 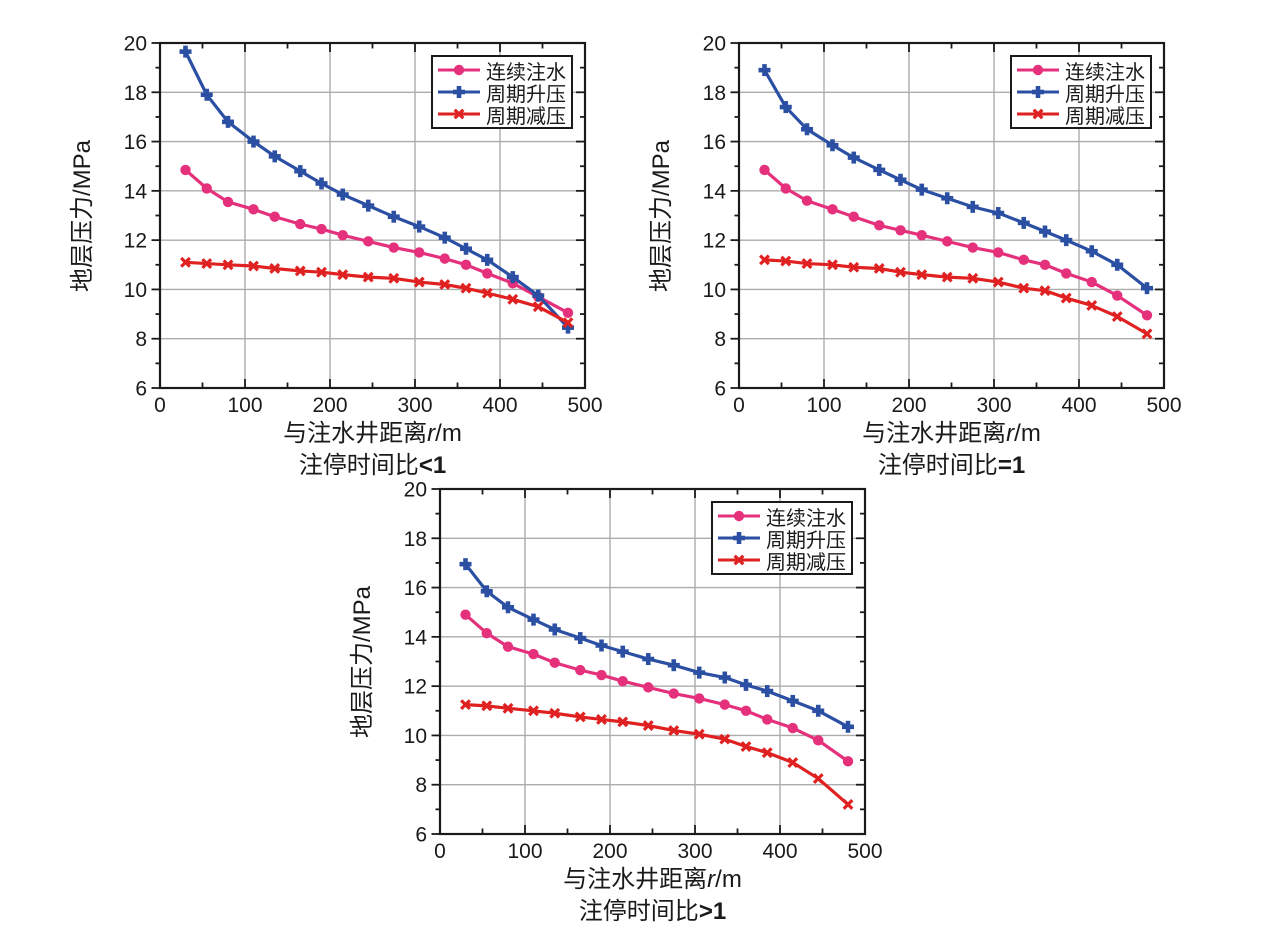 I want to click on subtitle-value: <1, so click(x=432, y=465).